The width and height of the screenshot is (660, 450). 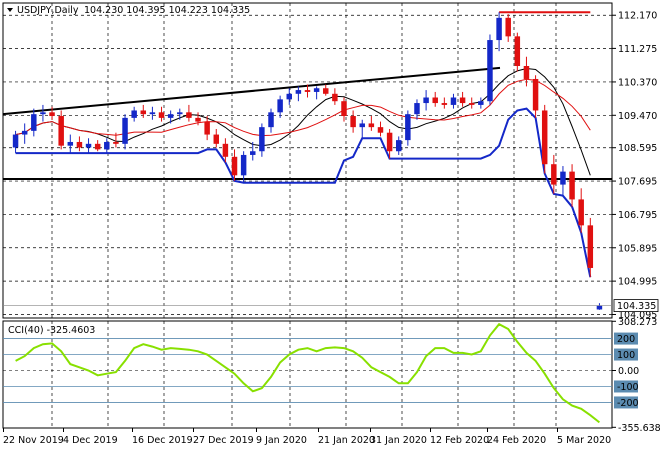 I want to click on y-tick-label: 105.895, so click(x=637, y=248).